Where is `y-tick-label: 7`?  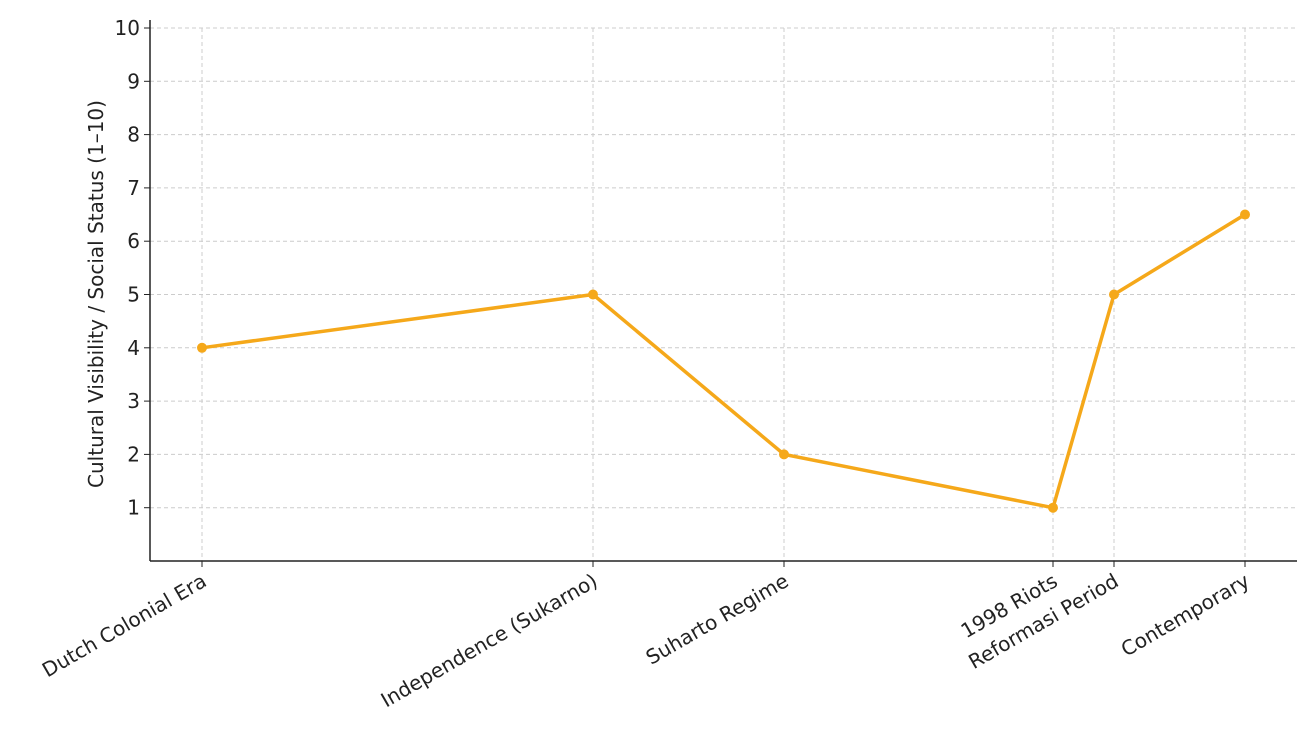 y-tick-label: 7 is located at coordinates (133, 188).